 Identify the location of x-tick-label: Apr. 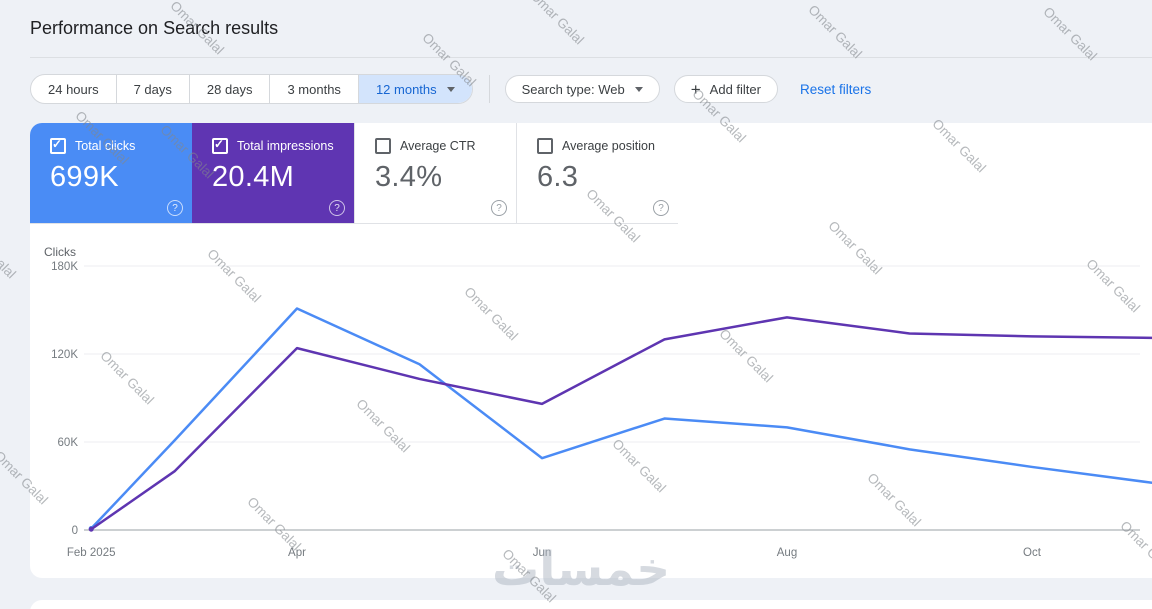
(297, 553).